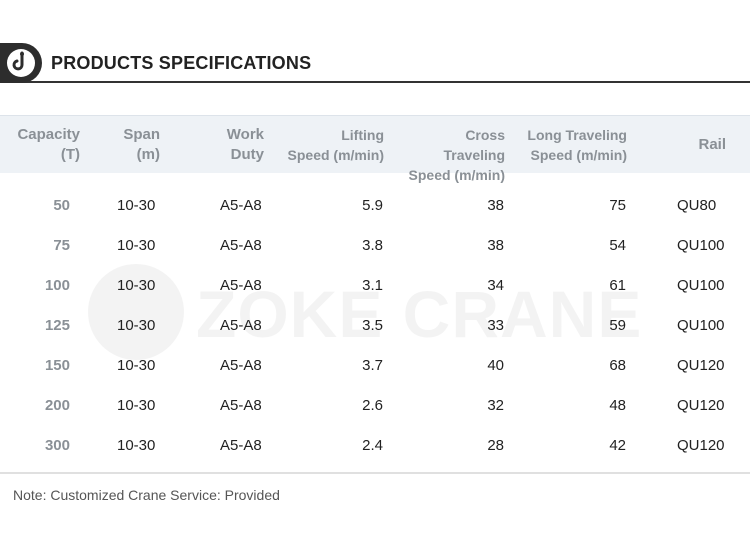 The height and width of the screenshot is (540, 750). I want to click on cell-long-speed: 48, so click(617, 405).